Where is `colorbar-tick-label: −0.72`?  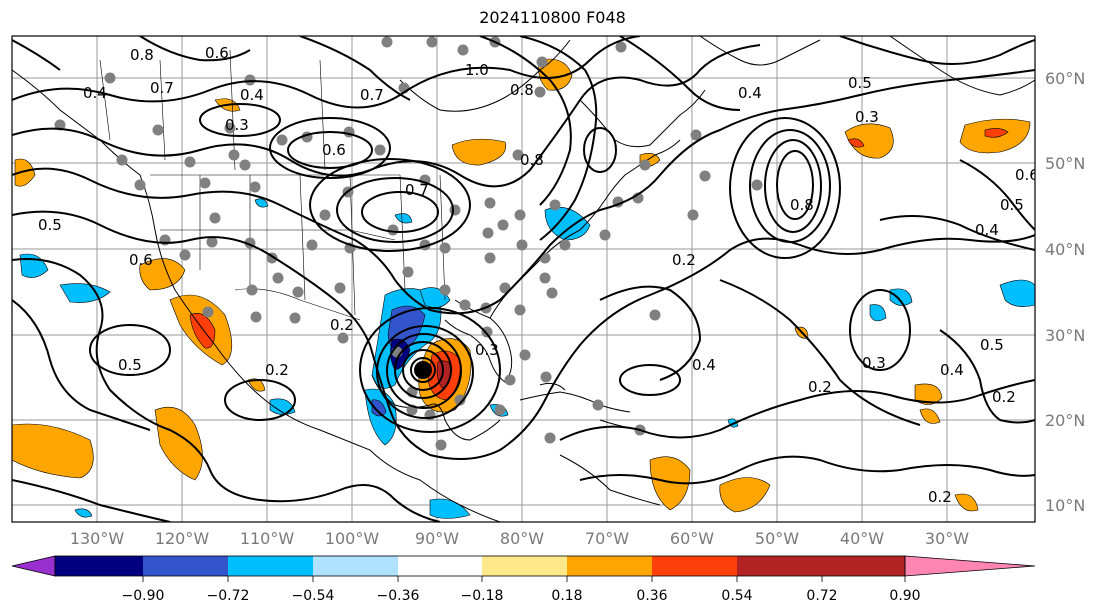 colorbar-tick-label: −0.72 is located at coordinates (228, 596).